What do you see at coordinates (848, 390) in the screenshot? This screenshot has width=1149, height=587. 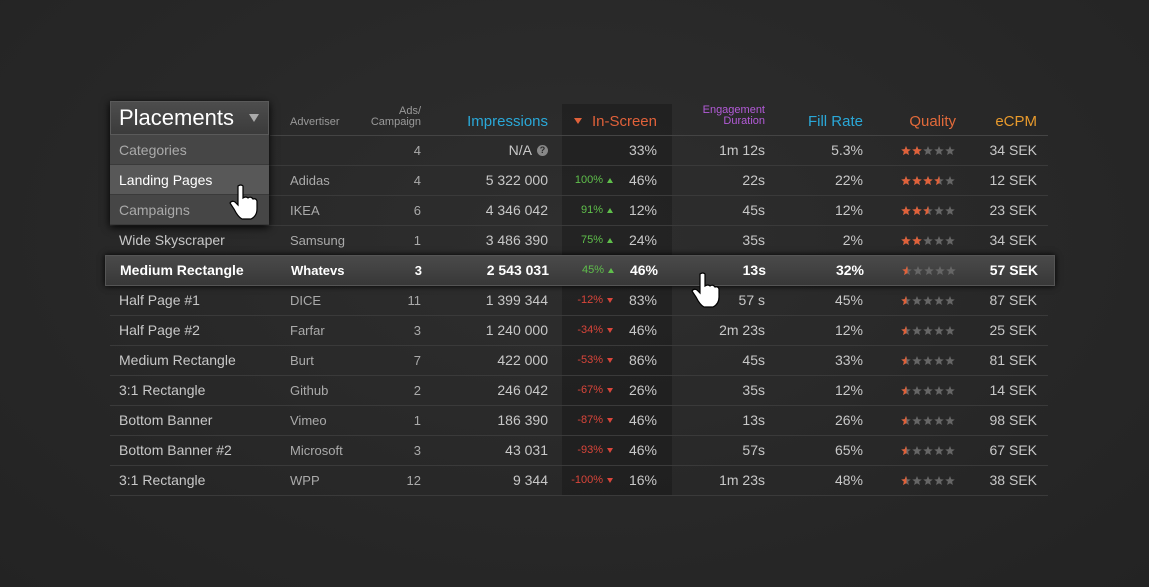 I see `fill-rate: 12%` at bounding box center [848, 390].